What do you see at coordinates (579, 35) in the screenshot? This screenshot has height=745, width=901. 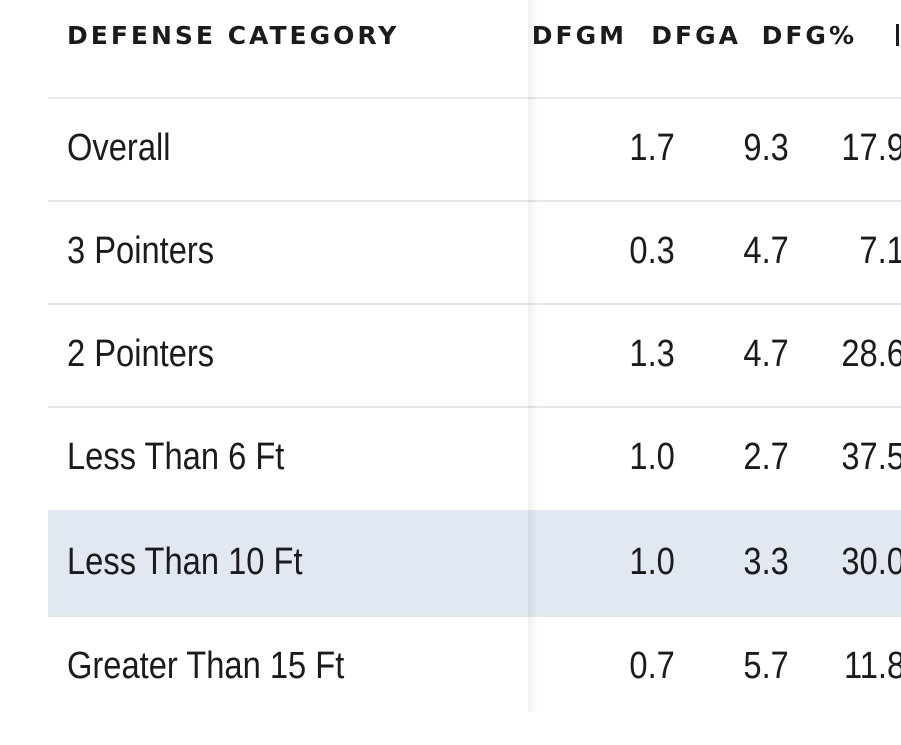 I see `column-header-dfgm: DFGM` at bounding box center [579, 35].